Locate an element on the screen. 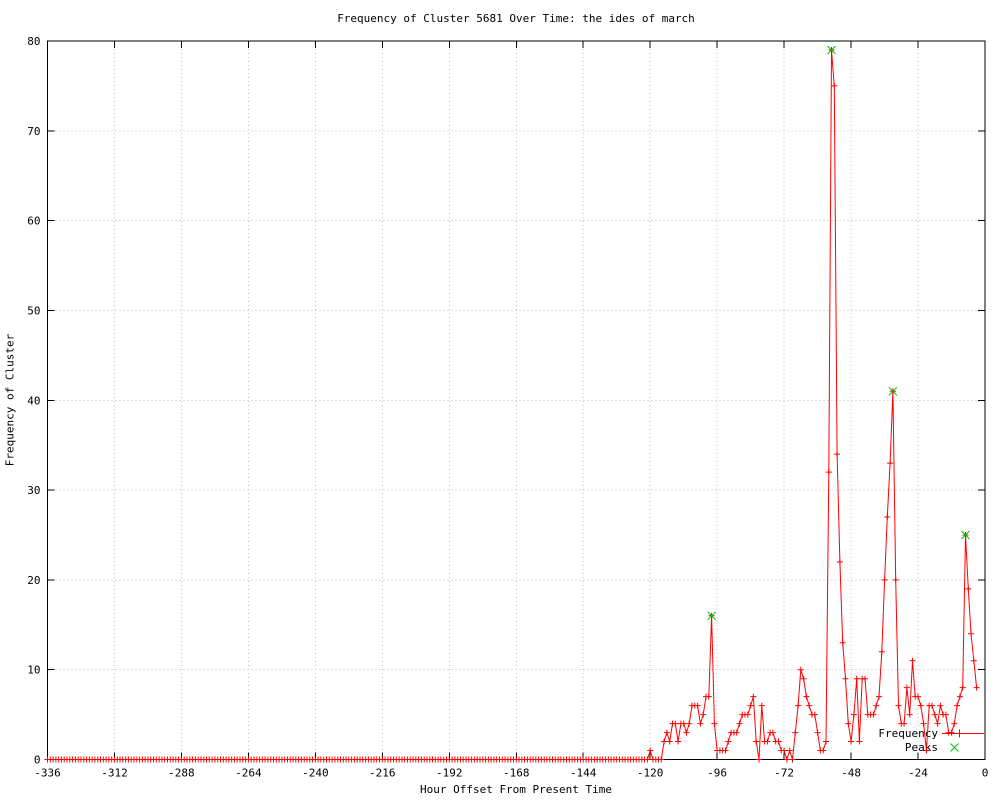 This screenshot has width=1000, height=800. x-tick-label: -216 is located at coordinates (382, 773).